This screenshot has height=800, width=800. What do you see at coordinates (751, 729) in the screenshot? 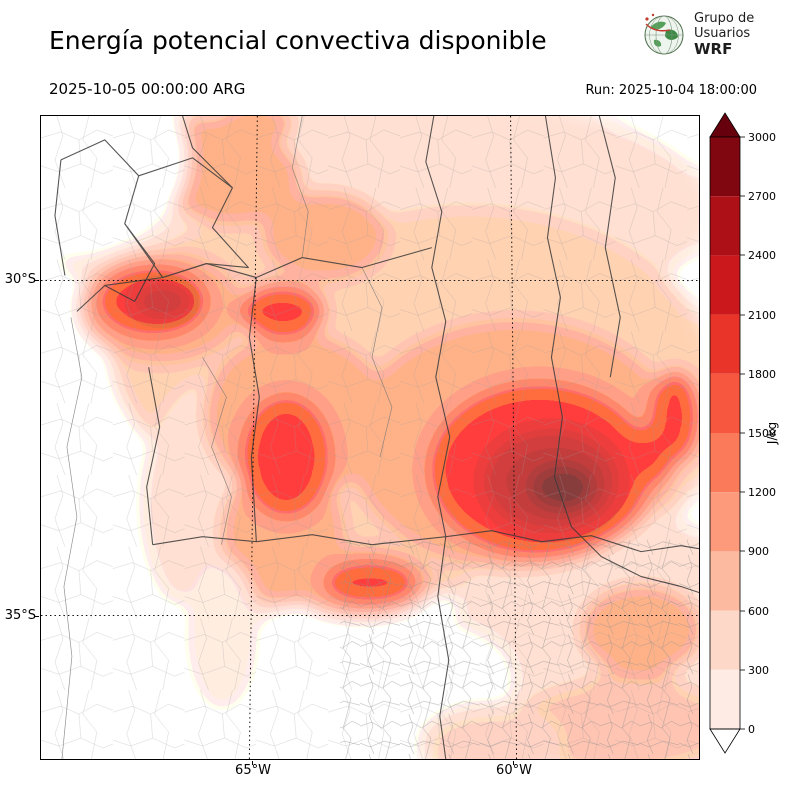
I see `svg-text: 0` at bounding box center [751, 729].